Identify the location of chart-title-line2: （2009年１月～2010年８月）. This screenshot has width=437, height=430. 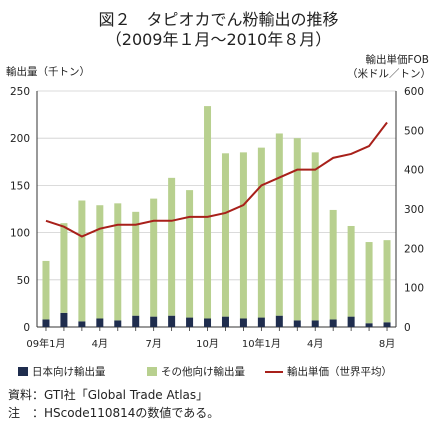
(218, 39).